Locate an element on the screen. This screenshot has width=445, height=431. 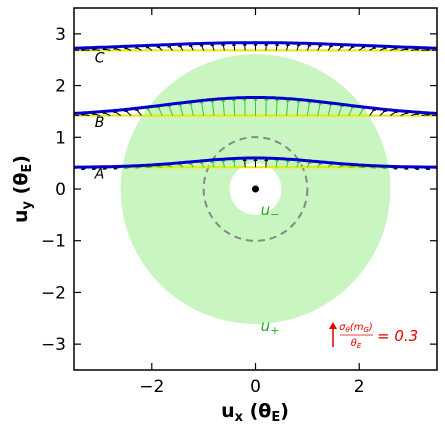
y-tick-label: −2 is located at coordinates (53, 293).